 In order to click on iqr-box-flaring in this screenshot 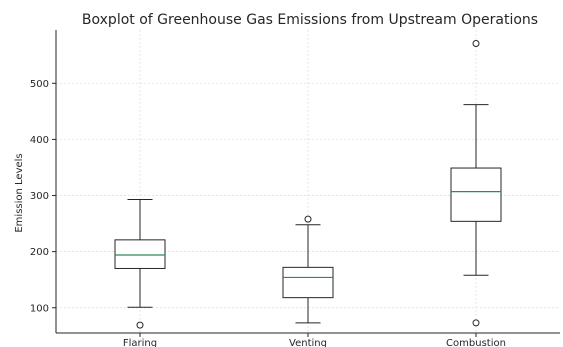, I will do `click(140, 254)`.